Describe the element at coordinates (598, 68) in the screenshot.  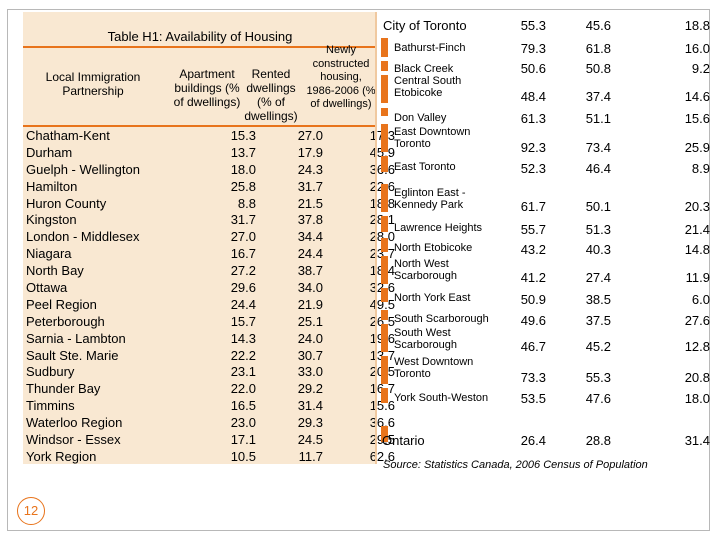
I see `toronto-area-value: 50.8` at that location.